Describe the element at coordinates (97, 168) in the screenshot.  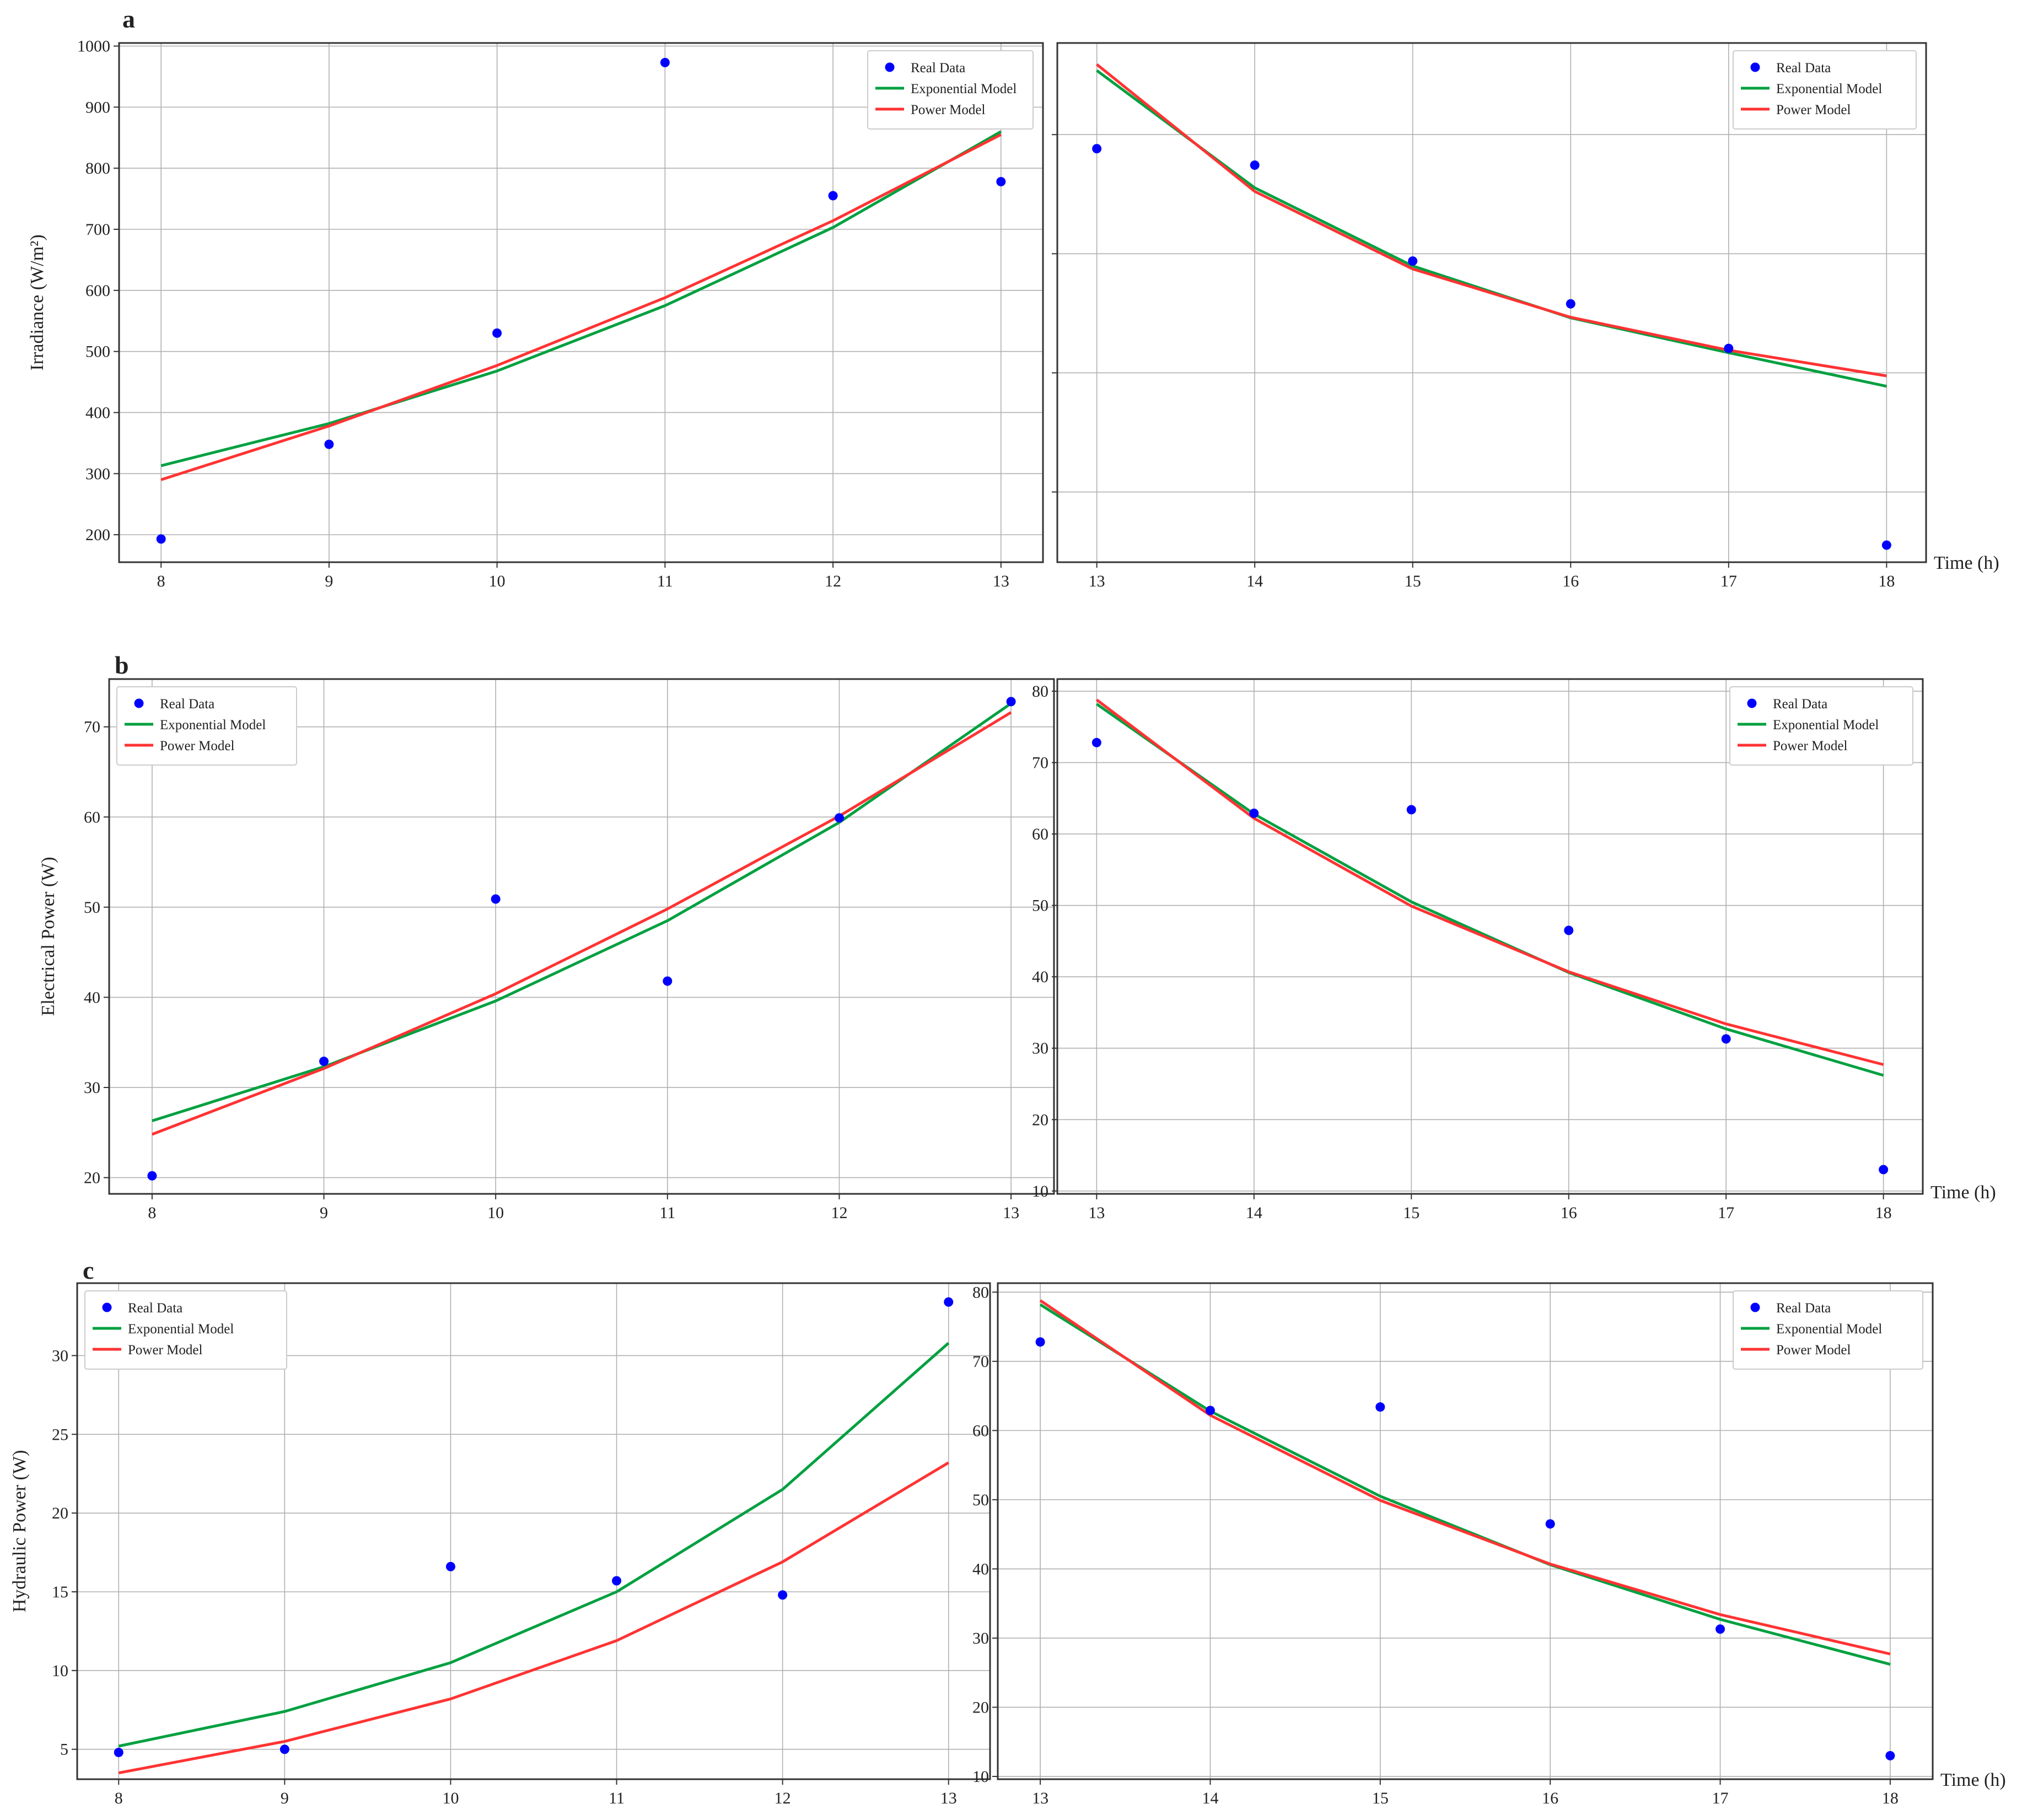
I see `y-tick-label: 800` at that location.